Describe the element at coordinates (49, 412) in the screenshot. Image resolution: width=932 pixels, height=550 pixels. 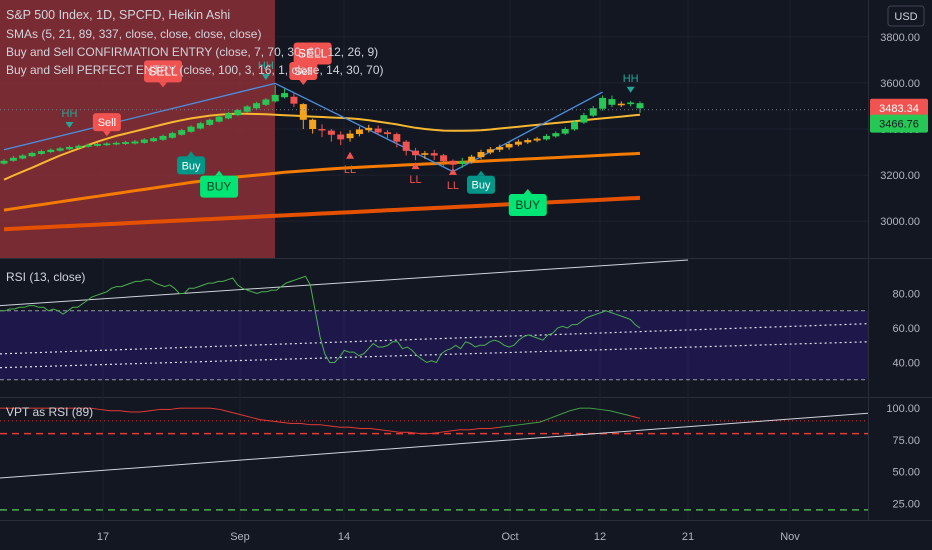
I see `vpt-pane-title: VPT as RSI (89)` at that location.